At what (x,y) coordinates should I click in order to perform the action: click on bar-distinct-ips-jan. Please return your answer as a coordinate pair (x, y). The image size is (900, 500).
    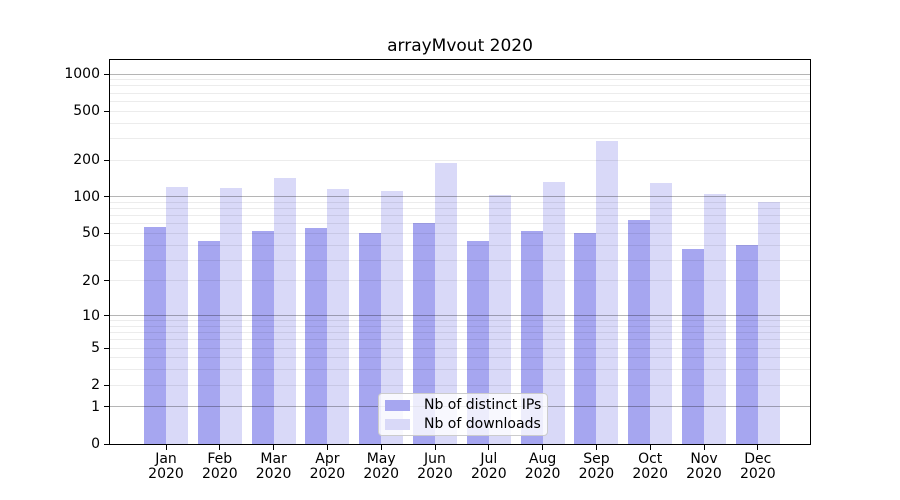
    Looking at the image, I should click on (155, 335).